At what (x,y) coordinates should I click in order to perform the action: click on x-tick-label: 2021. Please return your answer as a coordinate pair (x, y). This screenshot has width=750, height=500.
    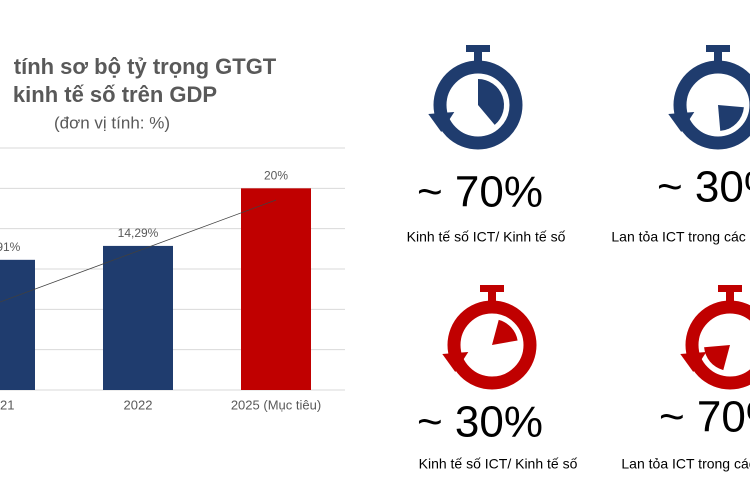
    Looking at the image, I should click on (7, 404).